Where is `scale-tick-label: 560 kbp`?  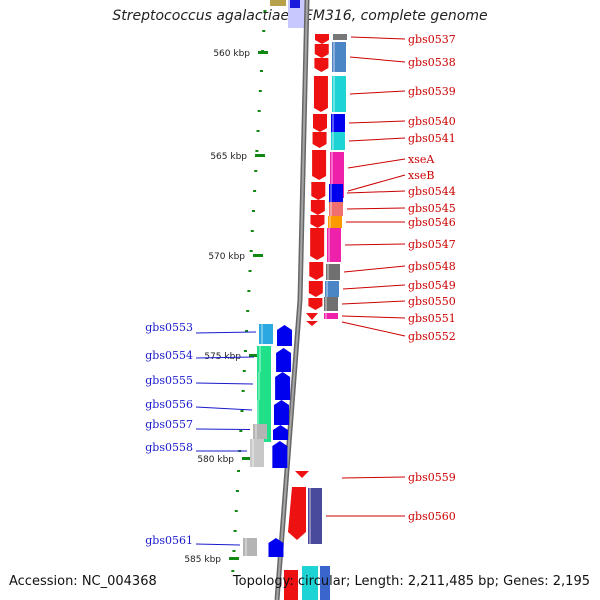
scale-tick-label: 560 kbp is located at coordinates (231, 54).